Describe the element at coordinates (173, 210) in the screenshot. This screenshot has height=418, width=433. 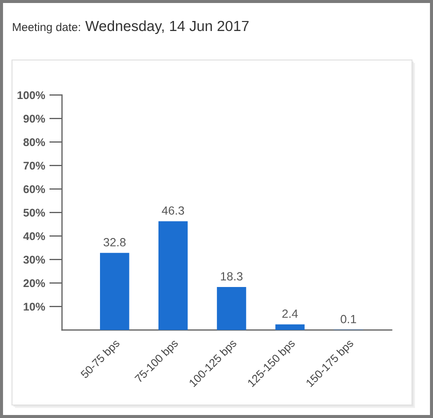
I see `data-label: 46.3` at that location.